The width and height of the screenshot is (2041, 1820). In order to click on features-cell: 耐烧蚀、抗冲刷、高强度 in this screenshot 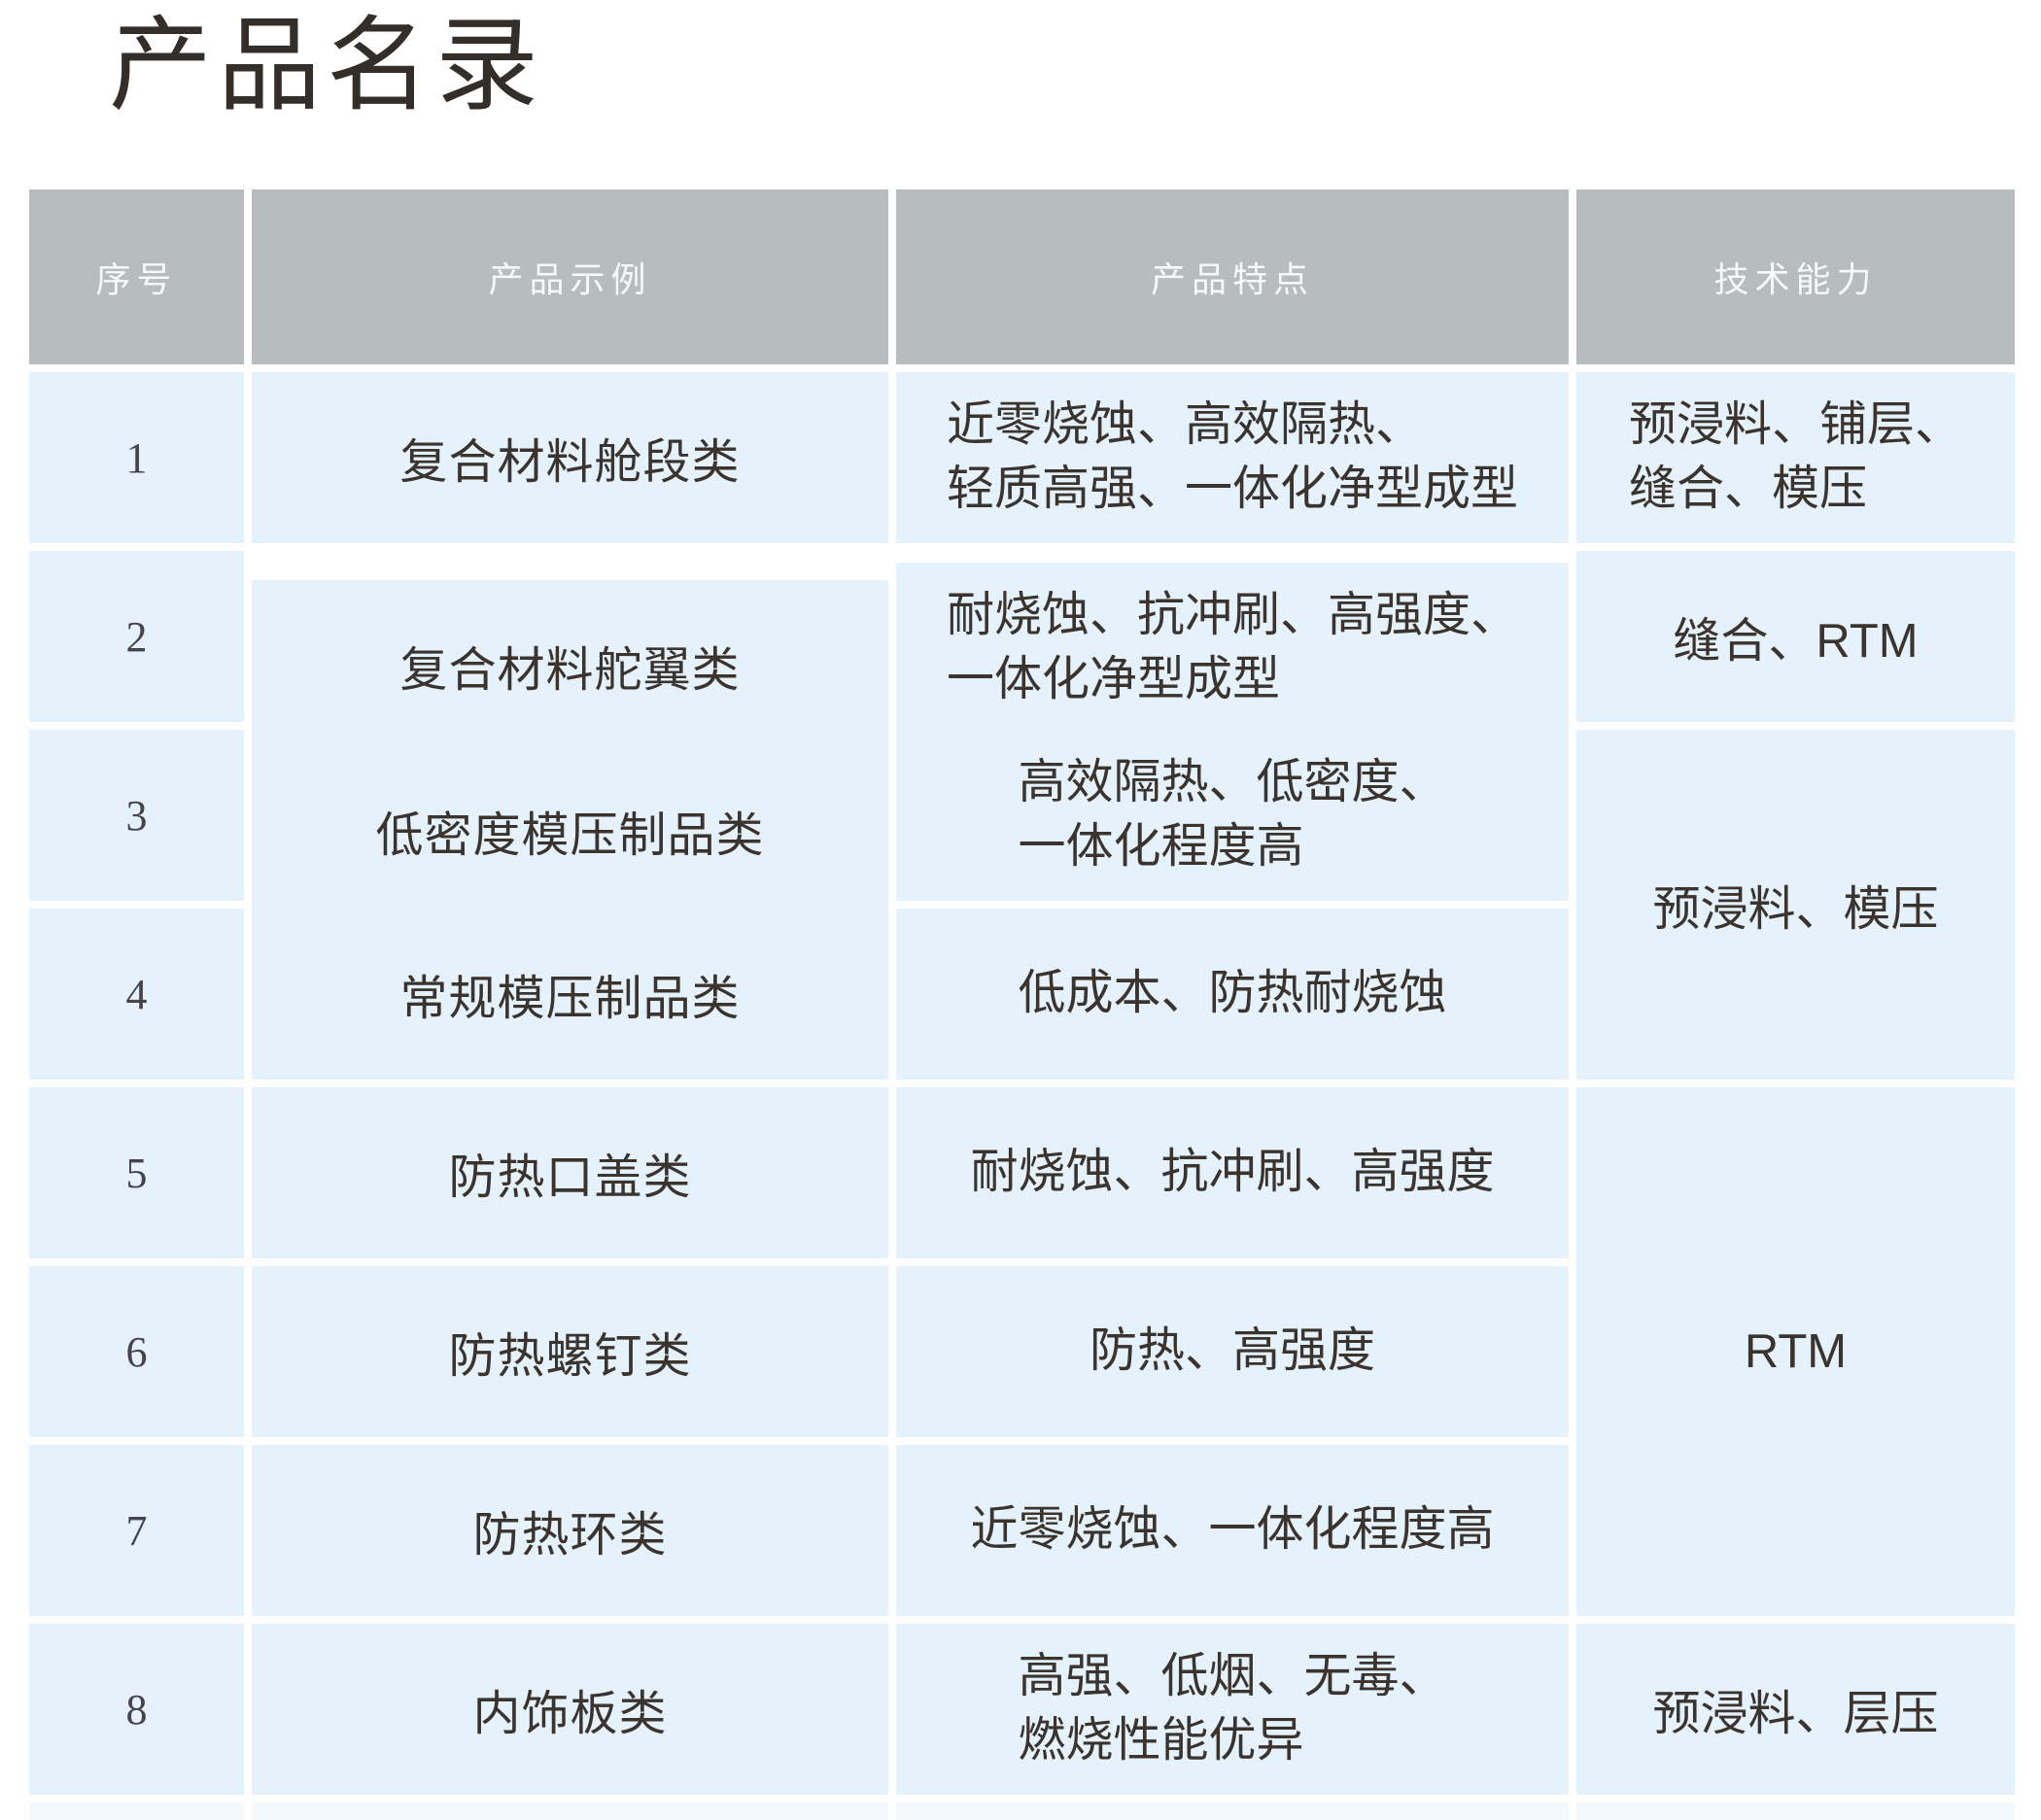, I will do `click(1232, 1172)`.